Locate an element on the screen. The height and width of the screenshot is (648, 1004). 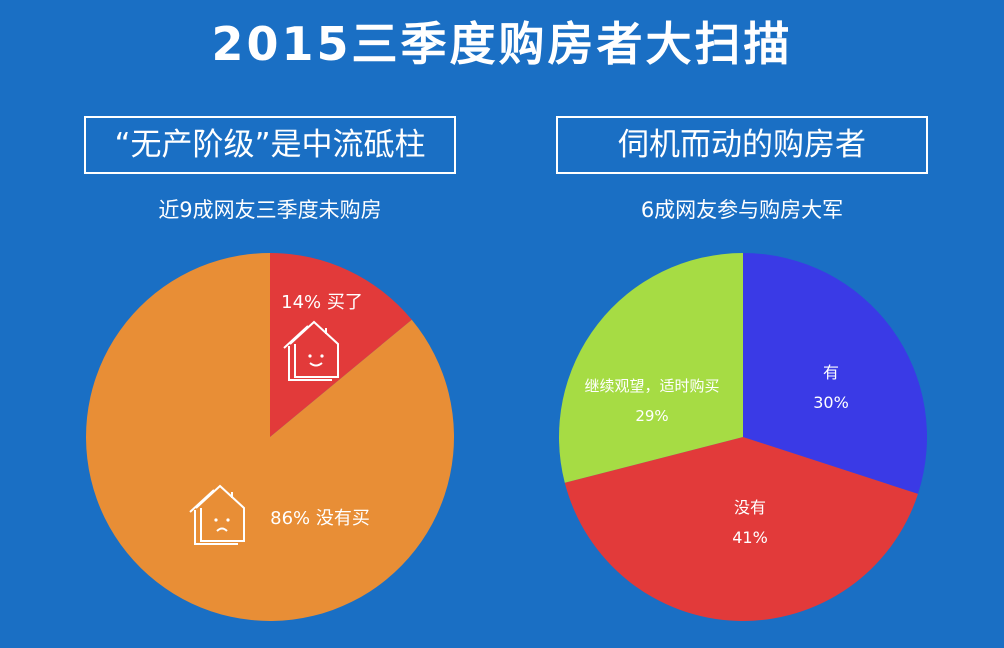
right-panel-subtitle: 6成网友参与购房大军 is located at coordinates (742, 210).